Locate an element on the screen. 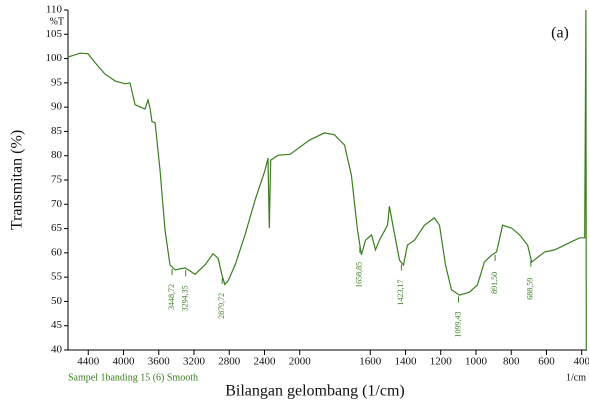  y-tick-label: 65 is located at coordinates (57, 228).